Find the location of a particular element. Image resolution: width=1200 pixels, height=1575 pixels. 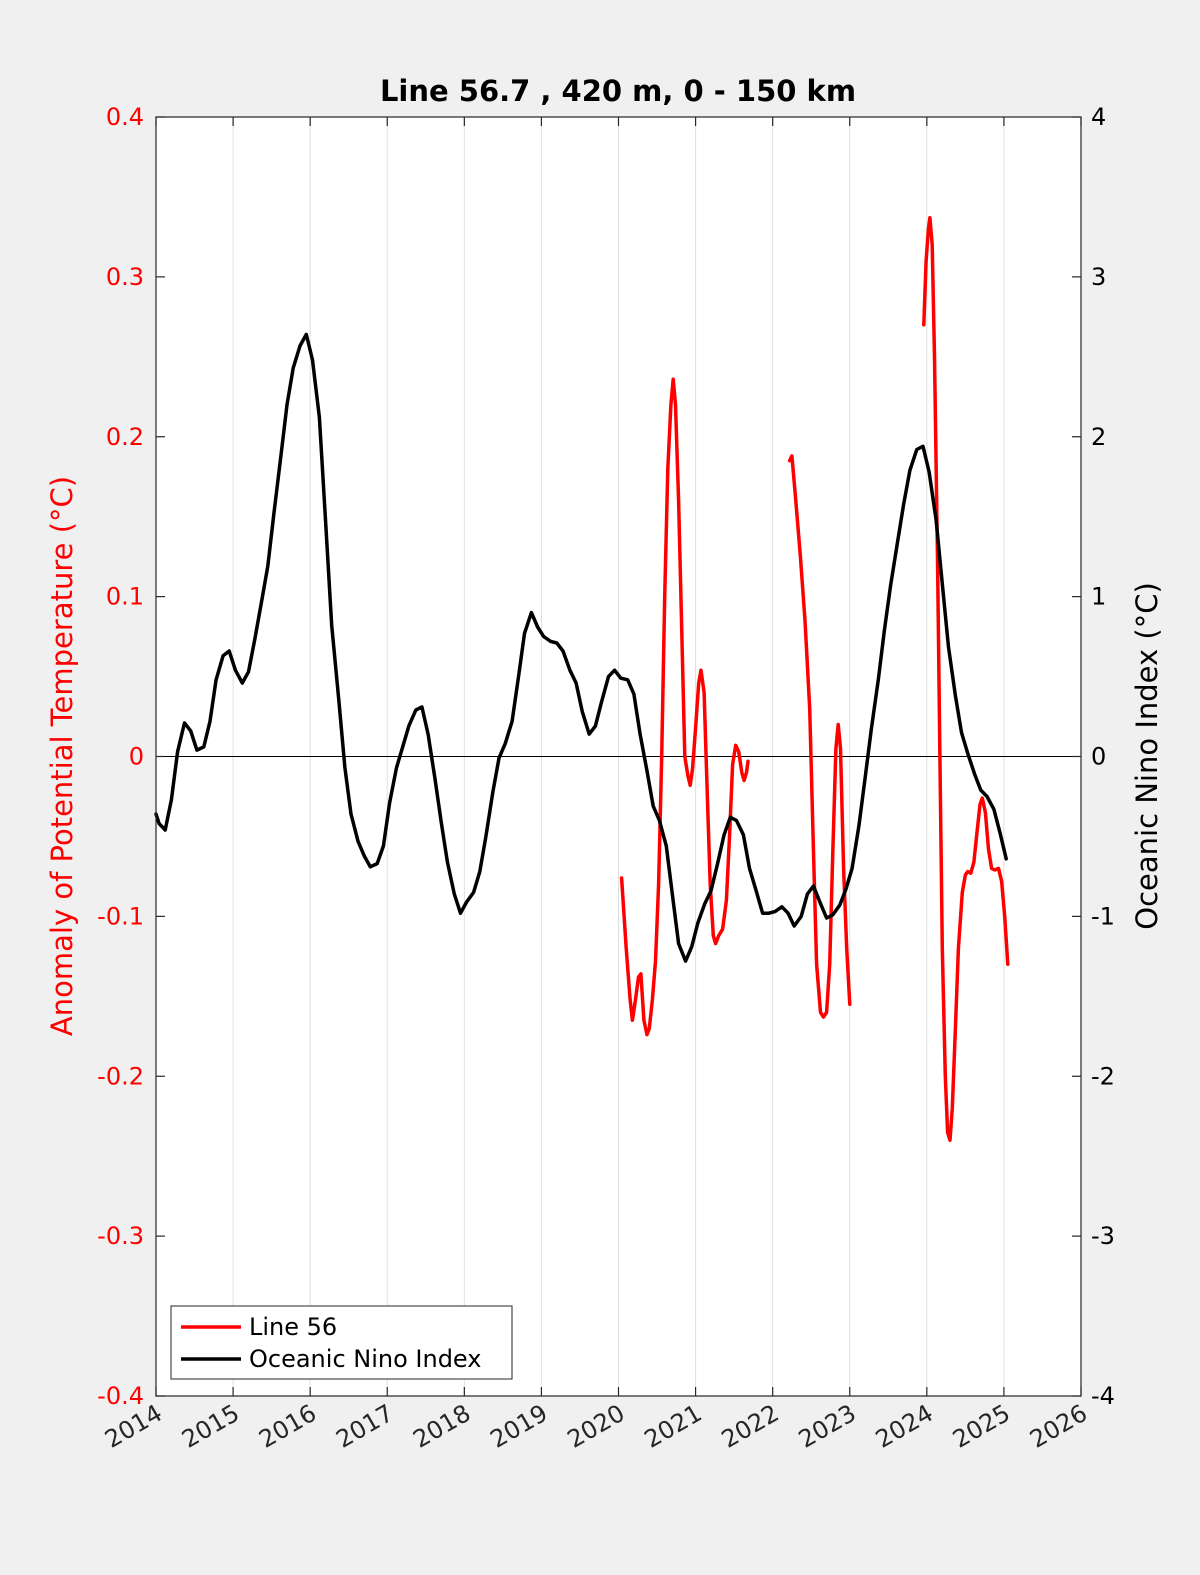

y-left-tick-label: 0.1 is located at coordinates (125, 597).